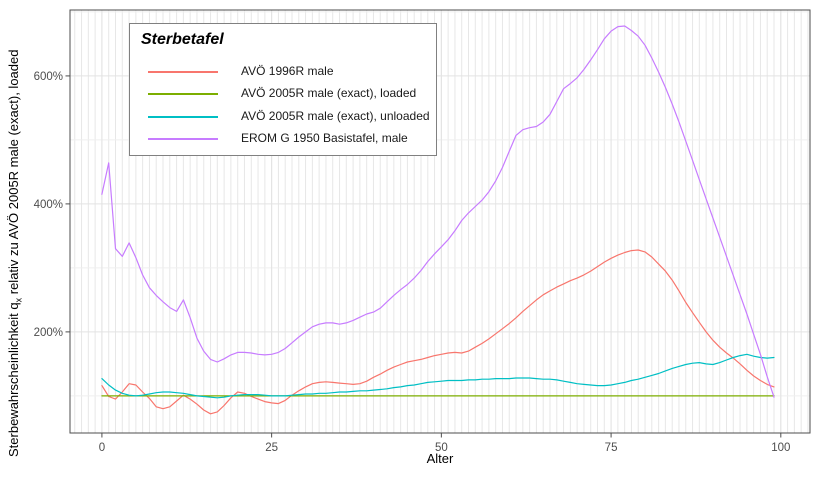 The height and width of the screenshot is (480, 816). I want to click on y-axis-tick-label: 400%, so click(48, 205).